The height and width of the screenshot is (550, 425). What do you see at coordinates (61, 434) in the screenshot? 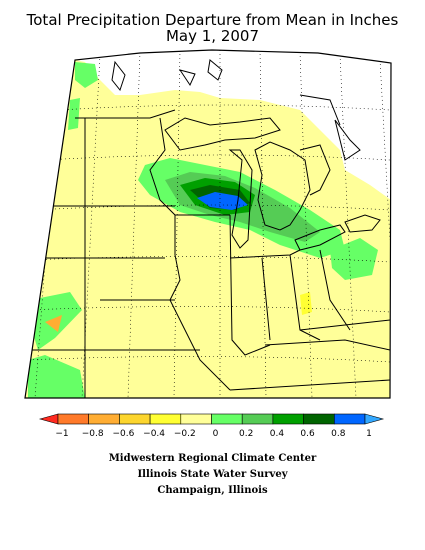
I see `legend-tick-label: −1` at bounding box center [61, 434].